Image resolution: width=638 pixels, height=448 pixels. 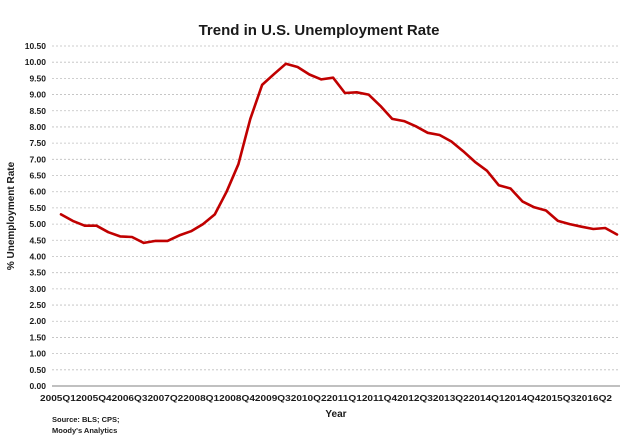 What do you see at coordinates (37, 289) in the screenshot?
I see `y-tick-label: 3.00` at bounding box center [37, 289].